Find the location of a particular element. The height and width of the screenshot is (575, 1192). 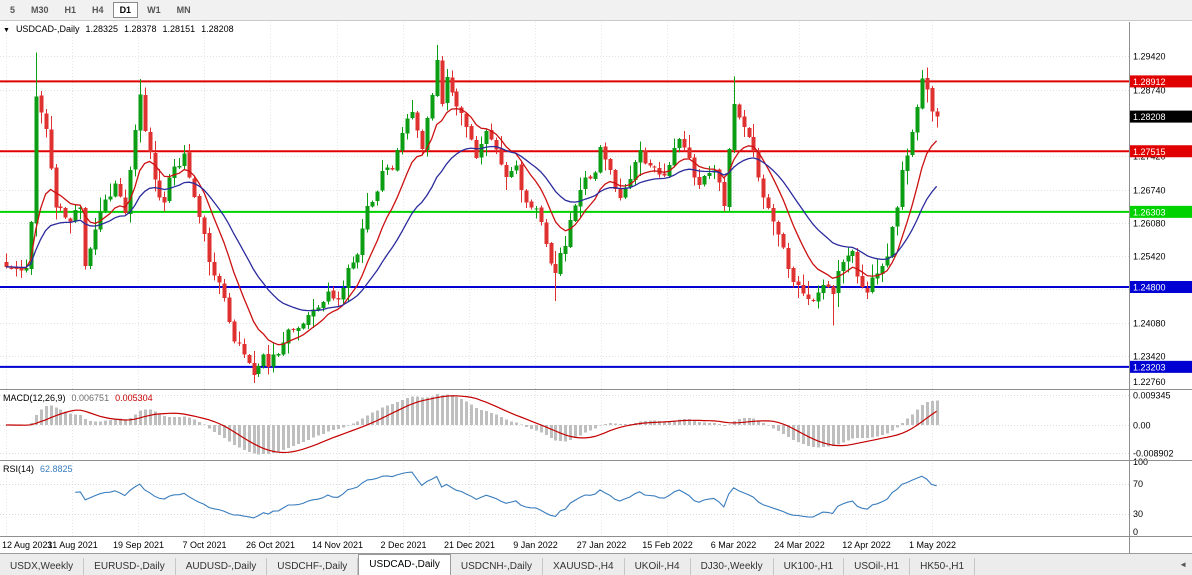

price-axis-label: 1.29420 is located at coordinates (1149, 57).